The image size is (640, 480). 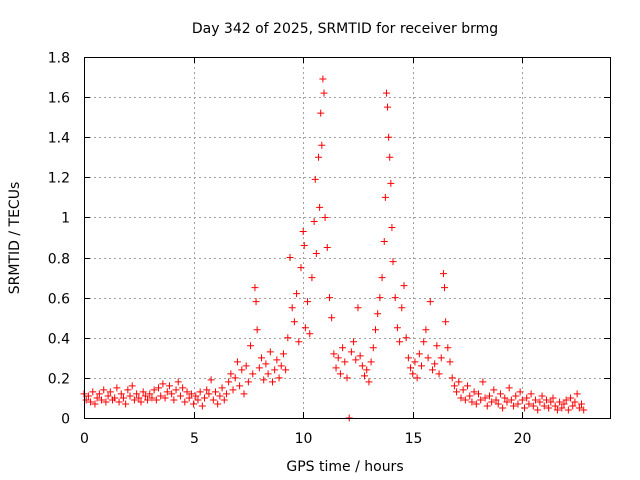 I want to click on y-tick-labels: 0 0.2 0.4 0.6 0.8 1 1.2 1.4 1.6 1.8, so click(x=59, y=239).